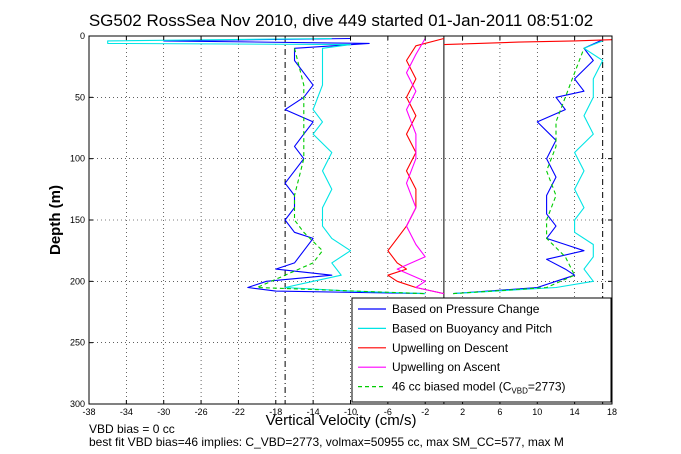 The width and height of the screenshot is (681, 454). Describe the element at coordinates (77, 220) in the screenshot. I see `y-tick-label: 150` at that location.